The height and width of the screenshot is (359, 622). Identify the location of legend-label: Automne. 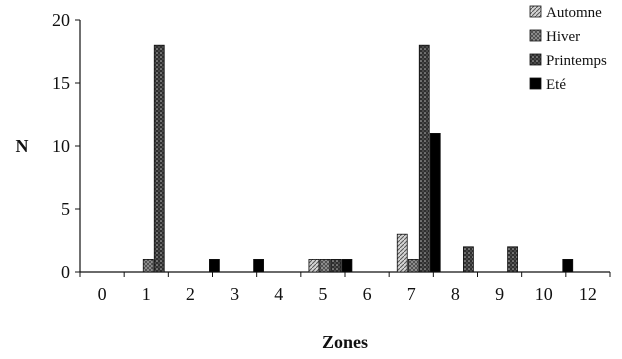
(574, 13).